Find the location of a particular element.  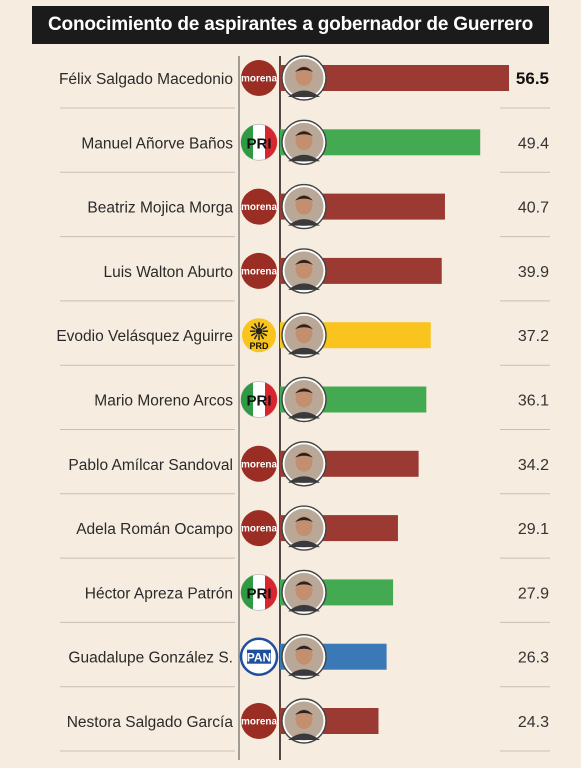

value-label: 36.1 is located at coordinates (533, 401).